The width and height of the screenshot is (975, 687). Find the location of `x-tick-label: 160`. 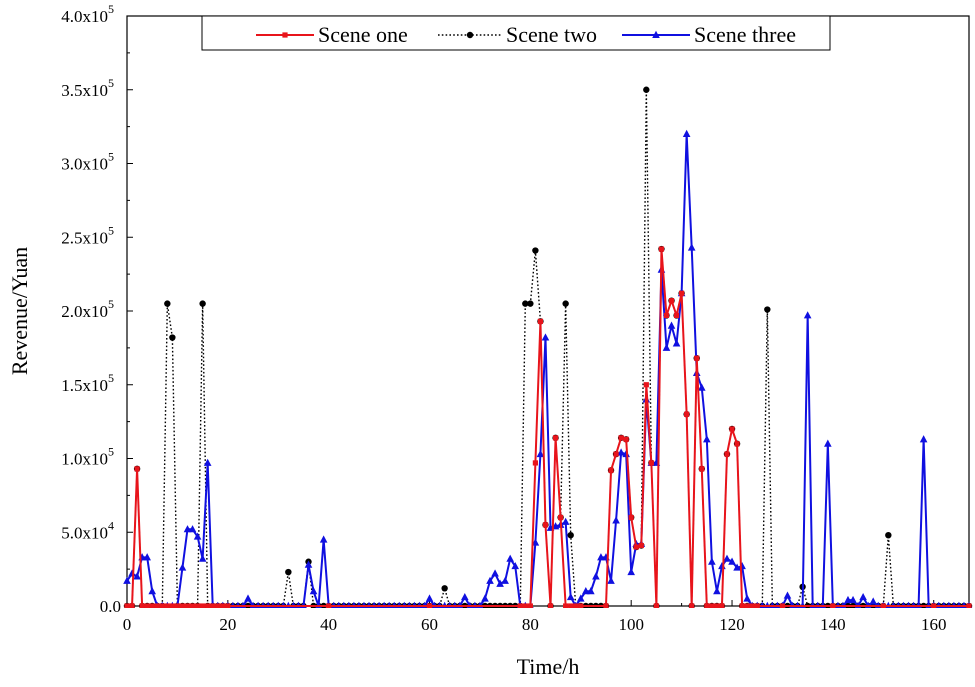

x-tick-label: 160 is located at coordinates (934, 624).